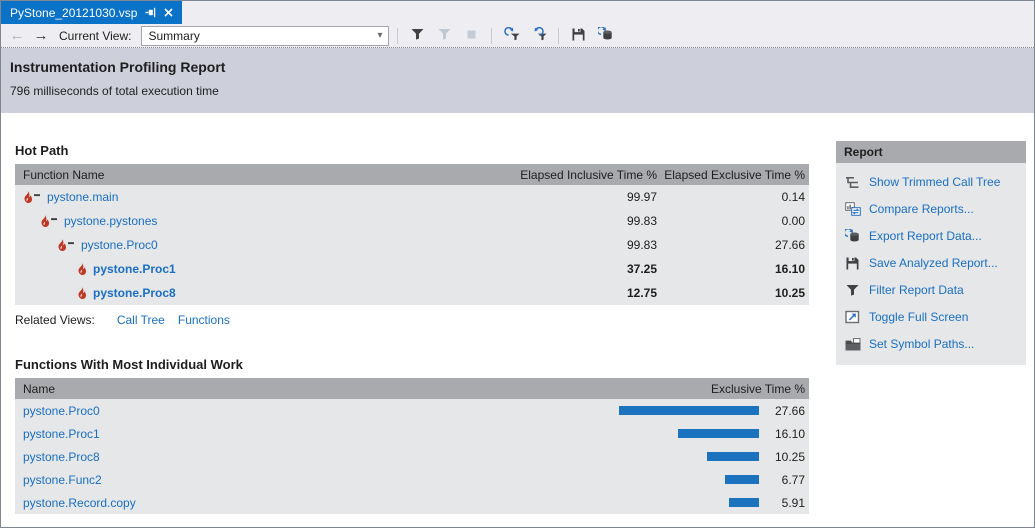 The image size is (1035, 528). I want to click on hot-path-title: Hot Path, so click(42, 150).